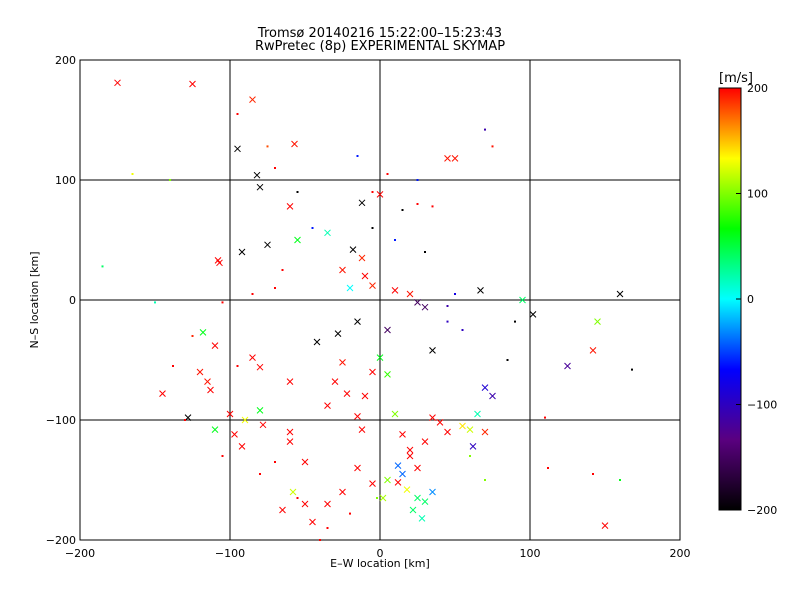  What do you see at coordinates (750, 299) in the screenshot?
I see `colorbar-tick-label: 0` at bounding box center [750, 299].